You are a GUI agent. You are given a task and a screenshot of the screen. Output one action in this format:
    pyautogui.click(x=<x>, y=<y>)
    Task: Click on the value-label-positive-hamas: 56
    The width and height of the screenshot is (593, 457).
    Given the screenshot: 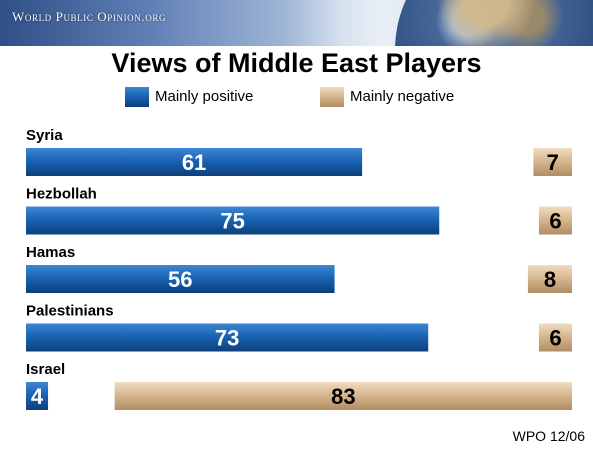 What is the action you would take?
    pyautogui.click(x=180, y=279)
    